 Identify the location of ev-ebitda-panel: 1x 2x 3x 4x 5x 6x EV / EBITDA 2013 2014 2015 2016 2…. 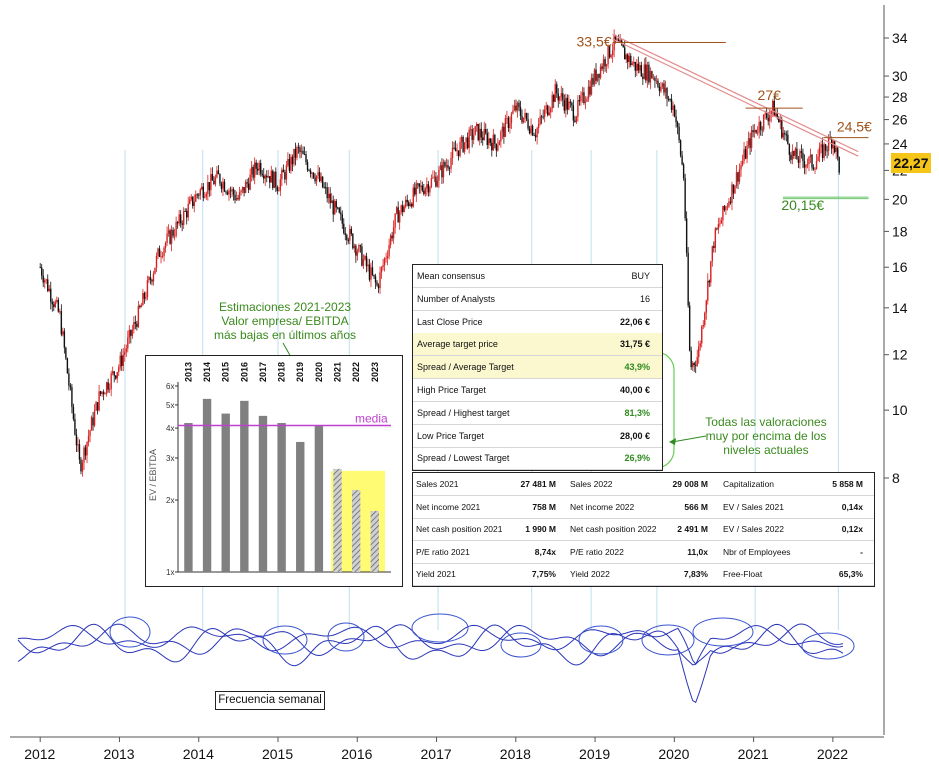
(274, 471).